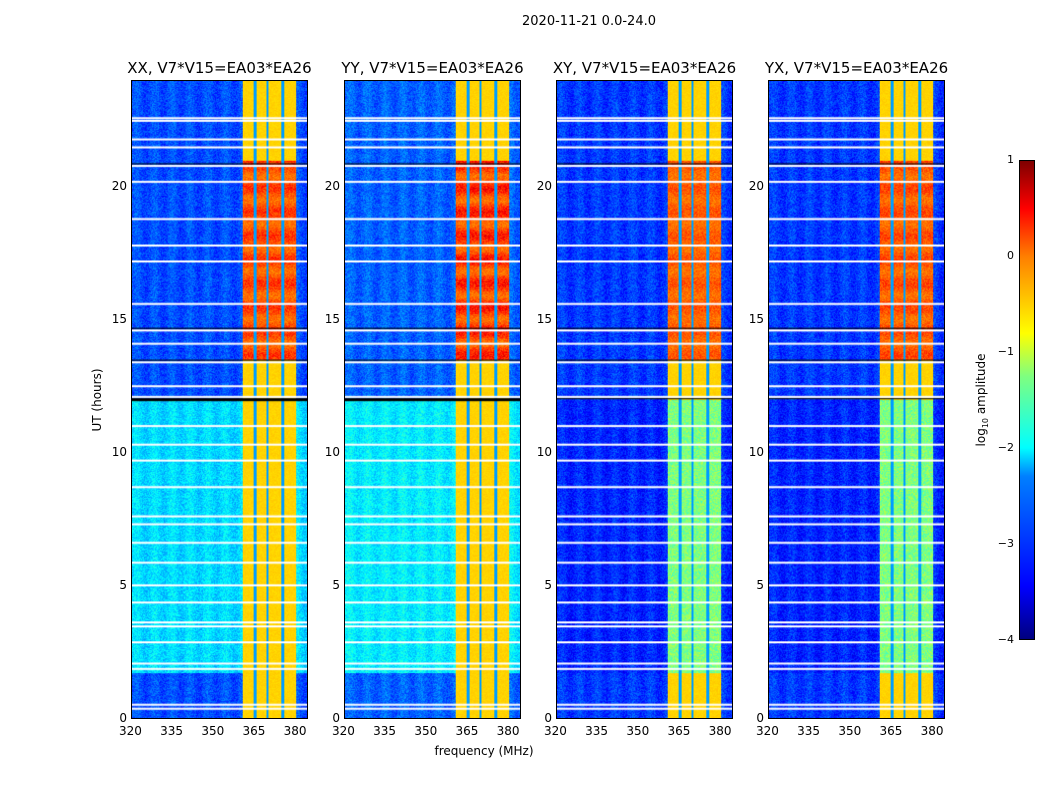  Describe the element at coordinates (97, 400) in the screenshot. I see `y-axis-label: UT (hours)` at that location.